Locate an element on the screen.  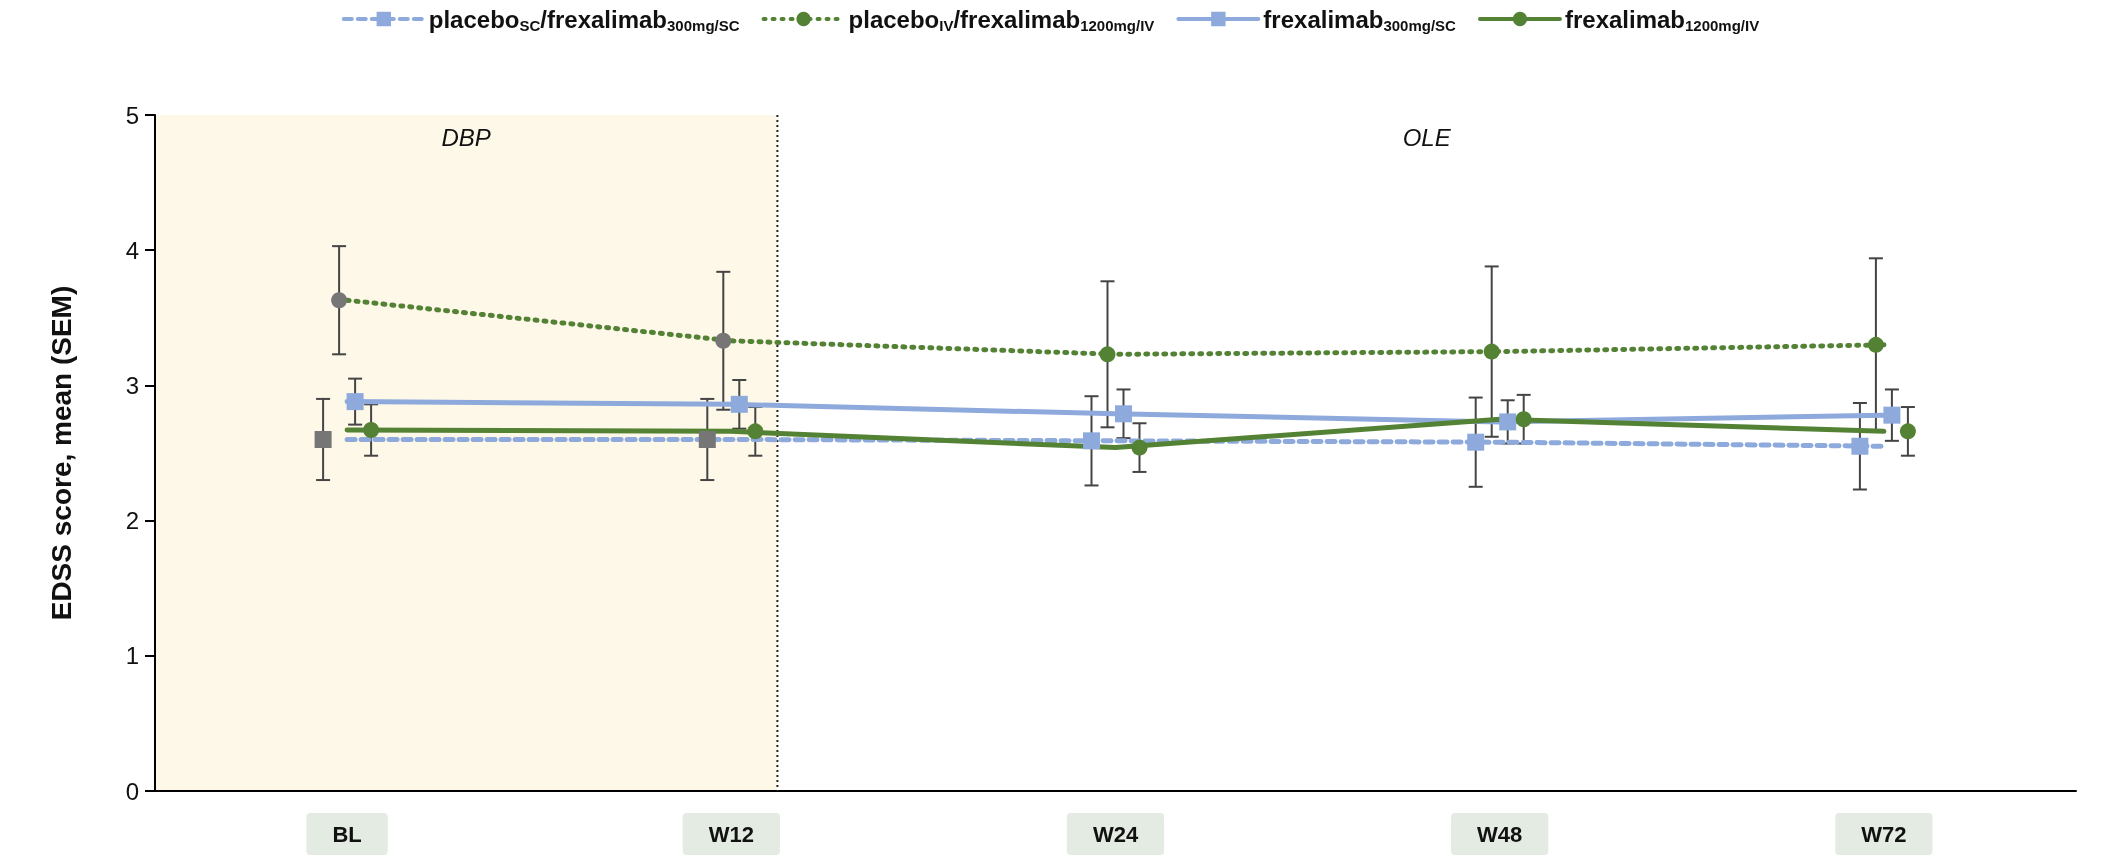
x-tick-label: W24 is located at coordinates (1115, 834).